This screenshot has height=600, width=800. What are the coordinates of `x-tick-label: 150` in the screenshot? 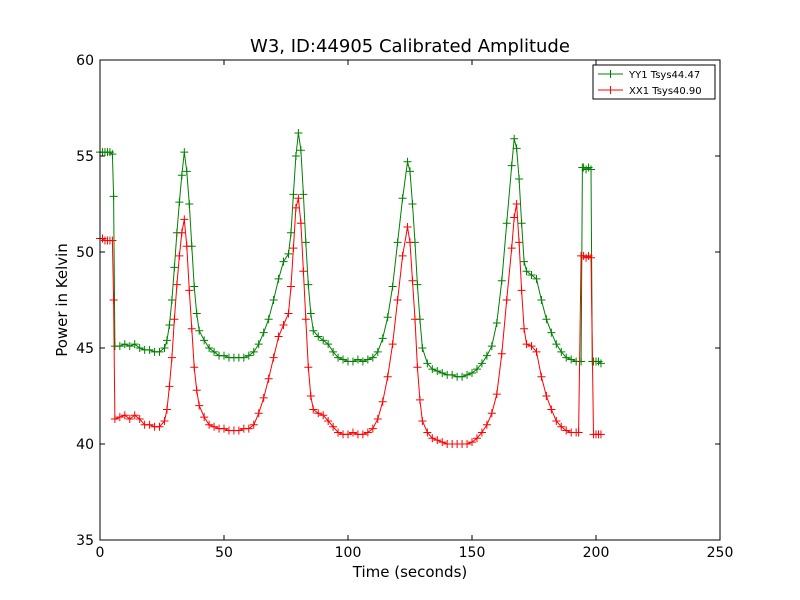 It's located at (472, 553).